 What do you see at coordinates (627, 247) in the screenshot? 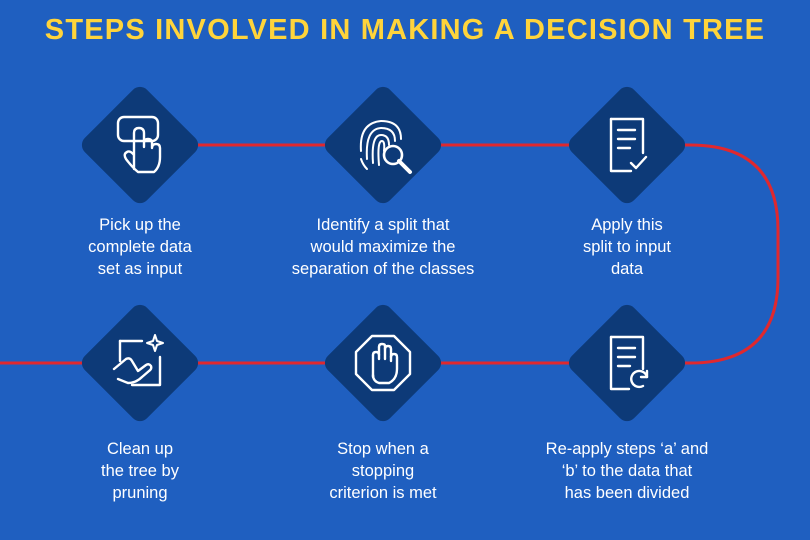
I see `step-3-label: Apply this split to input data` at bounding box center [627, 247].